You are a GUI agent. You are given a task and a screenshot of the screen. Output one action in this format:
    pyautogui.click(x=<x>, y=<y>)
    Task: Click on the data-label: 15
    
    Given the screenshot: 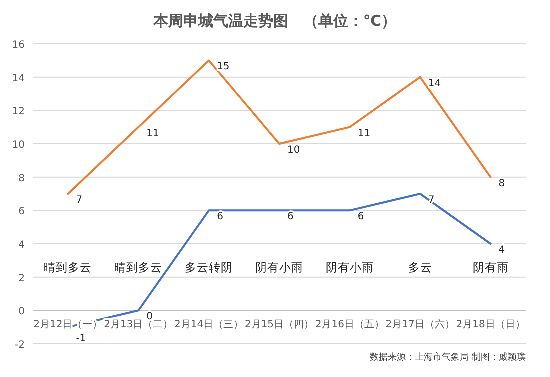 What is the action you would take?
    pyautogui.click(x=223, y=67)
    